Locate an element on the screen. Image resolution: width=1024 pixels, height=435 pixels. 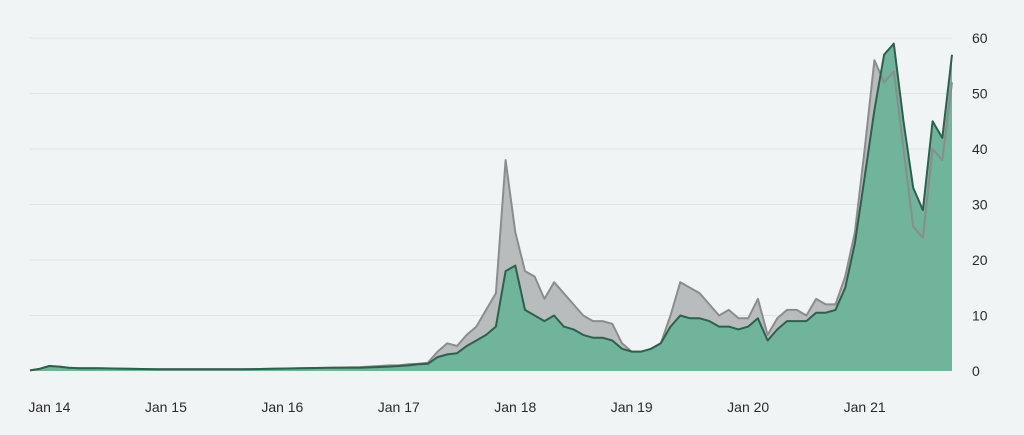
y-tick-label: 30 is located at coordinates (980, 205).